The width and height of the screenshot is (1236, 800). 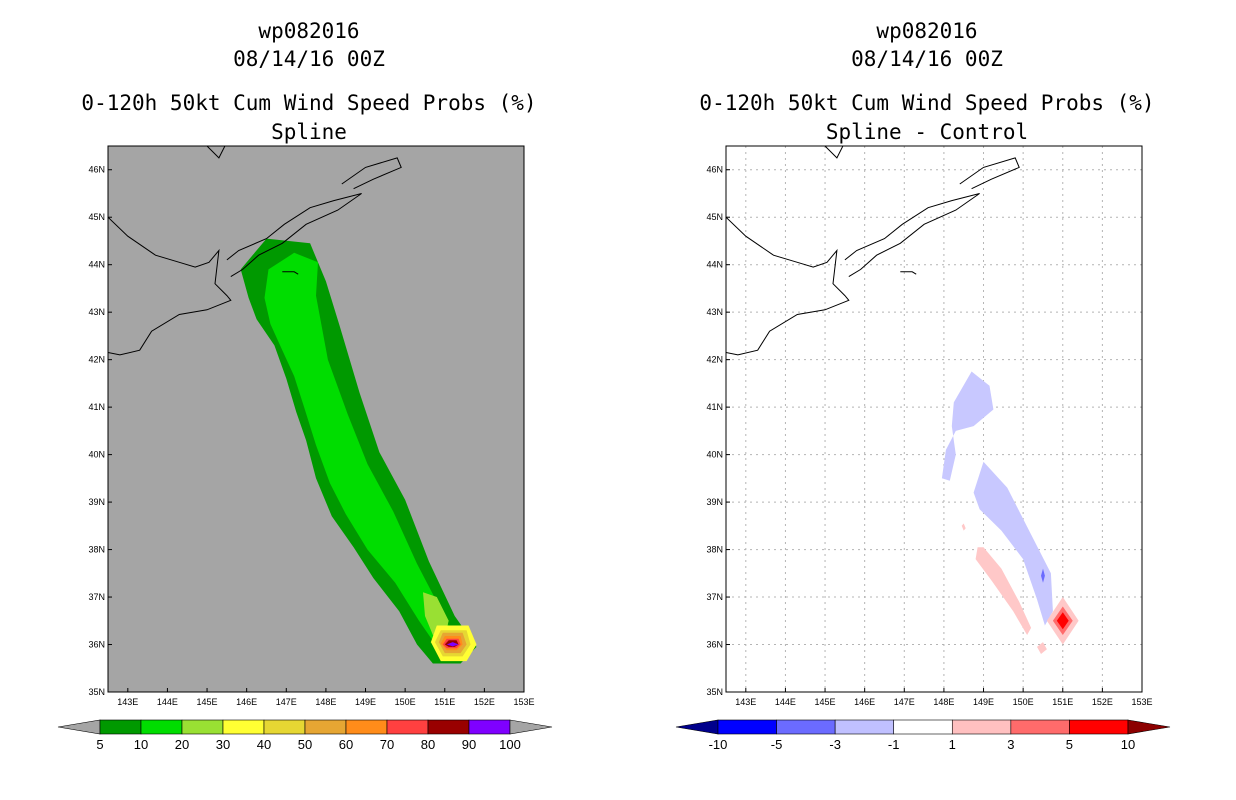 I want to click on colorbar-label: -3, so click(x=835, y=744).